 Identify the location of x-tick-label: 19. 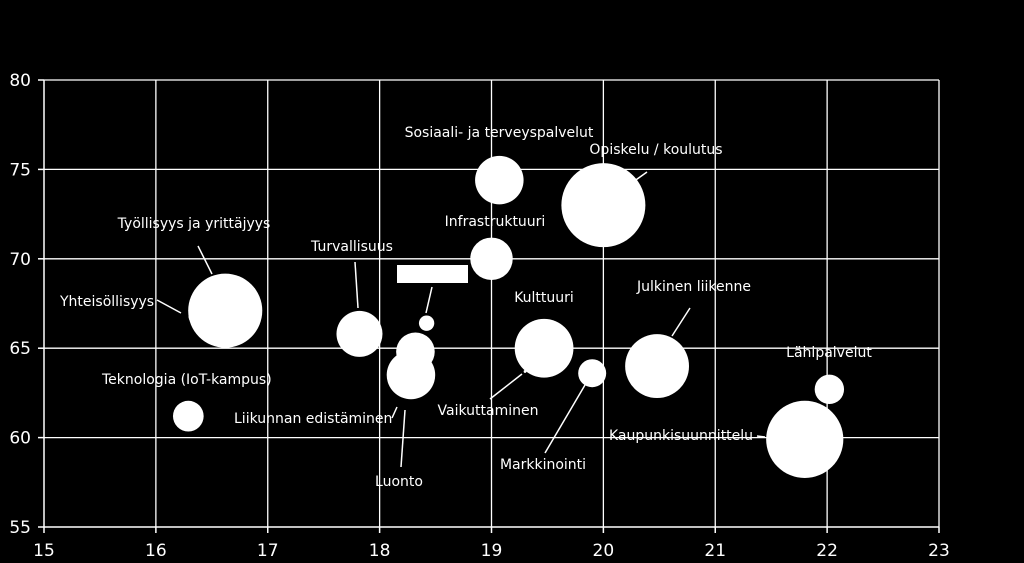
(492, 551).